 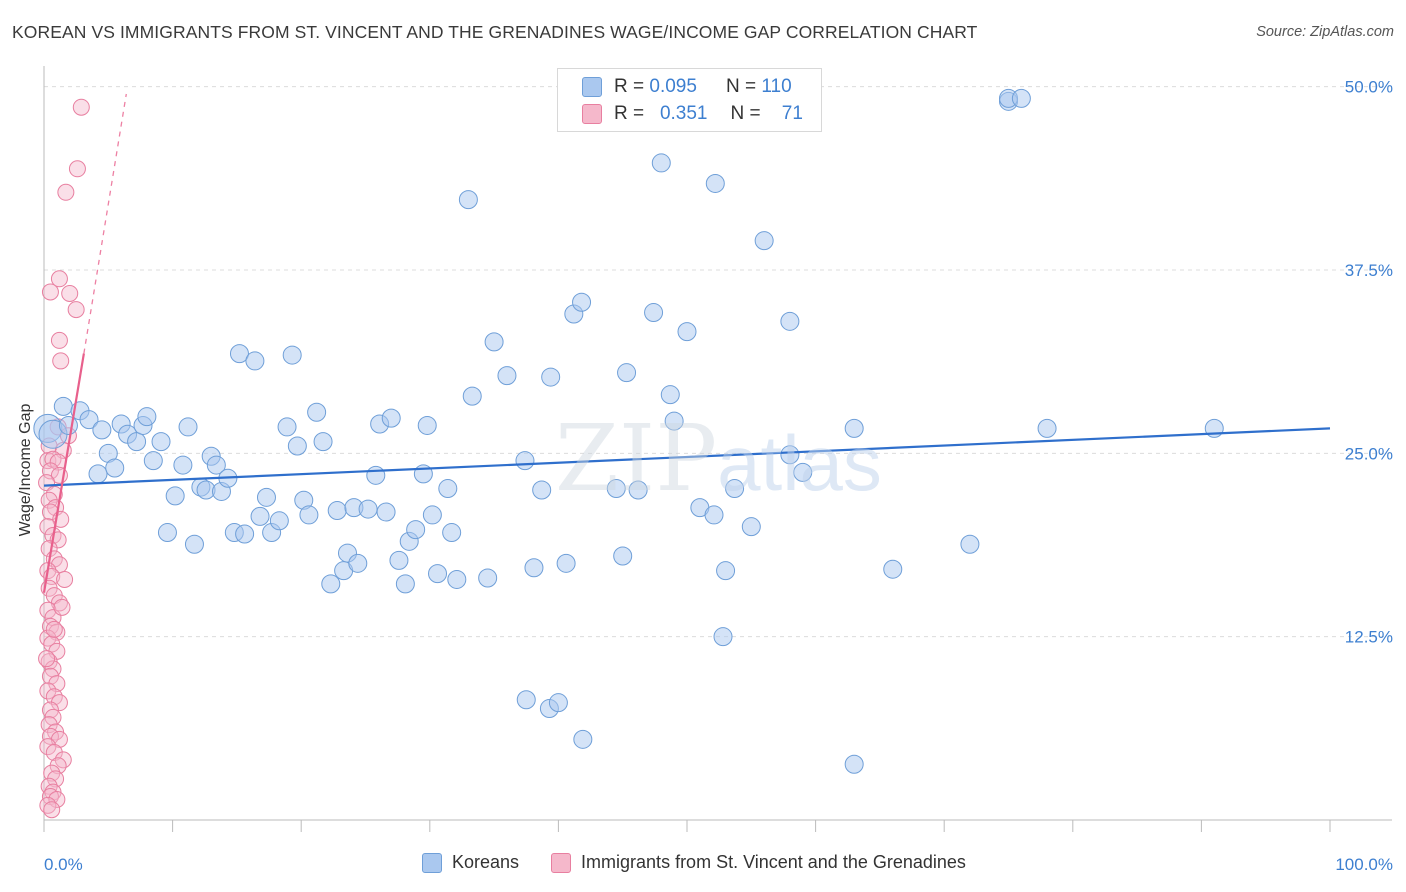 What do you see at coordinates (1369, 270) in the screenshot?
I see `y-tick-label: 37.5%` at bounding box center [1369, 270].